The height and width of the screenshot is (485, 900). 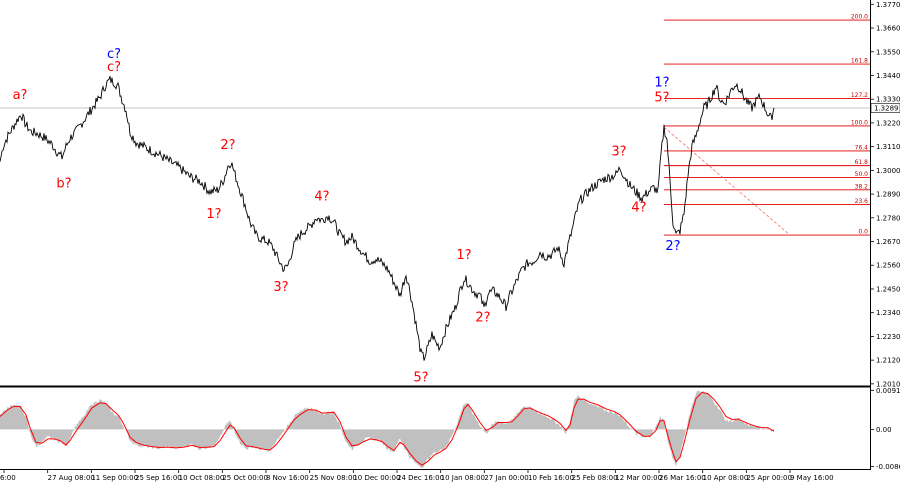 I want to click on price-tick-label: 1.2120, so click(x=888, y=361).